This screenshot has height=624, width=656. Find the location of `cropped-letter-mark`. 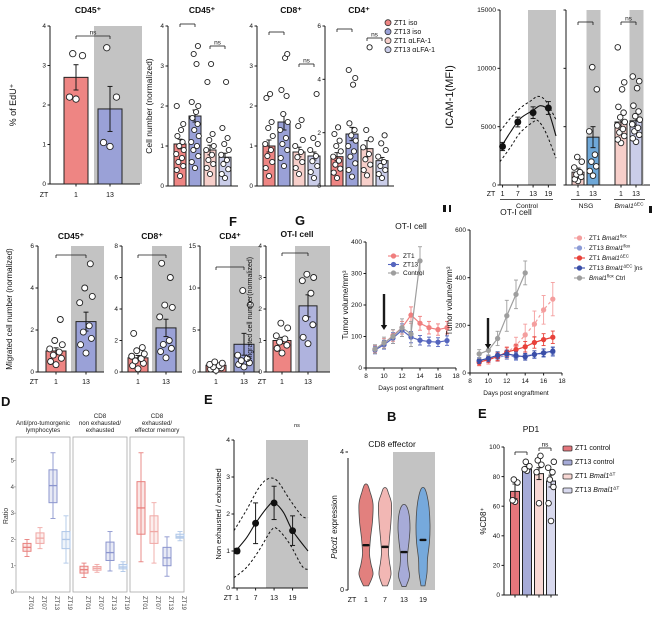

cropped-letter-mark is located at coordinates (650, 209).